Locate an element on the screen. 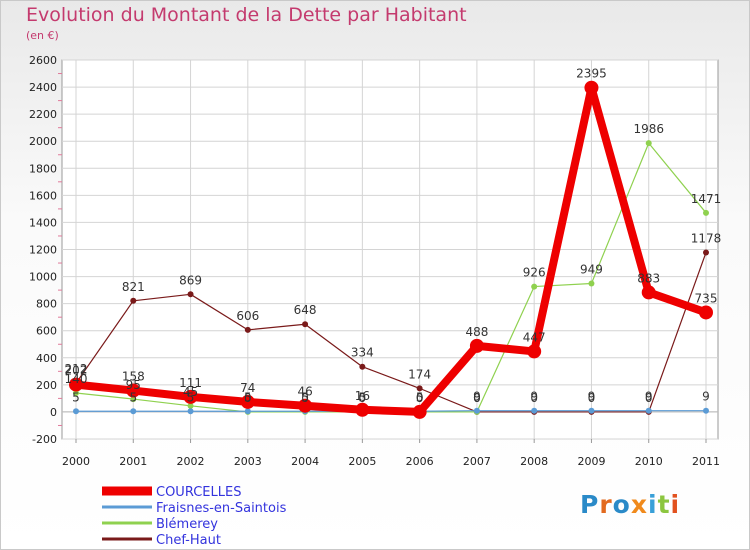 Image resolution: width=750 pixels, height=550 pixels. data-label-courcelles: 16 is located at coordinates (362, 396).